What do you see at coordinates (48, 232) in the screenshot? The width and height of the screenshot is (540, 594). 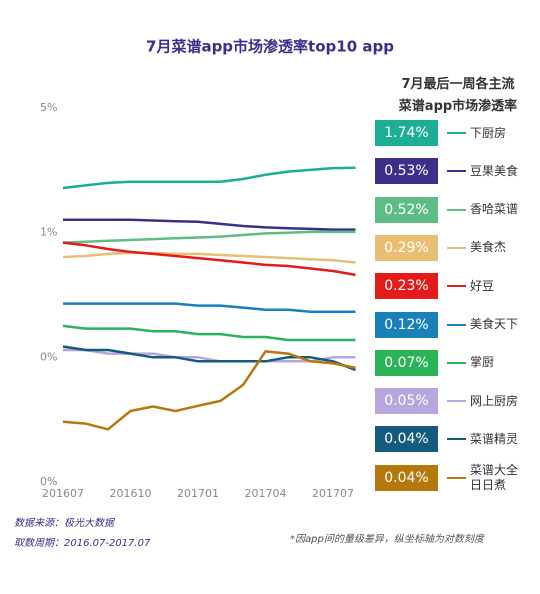 I see `y-tick-label: 1%` at bounding box center [48, 232].